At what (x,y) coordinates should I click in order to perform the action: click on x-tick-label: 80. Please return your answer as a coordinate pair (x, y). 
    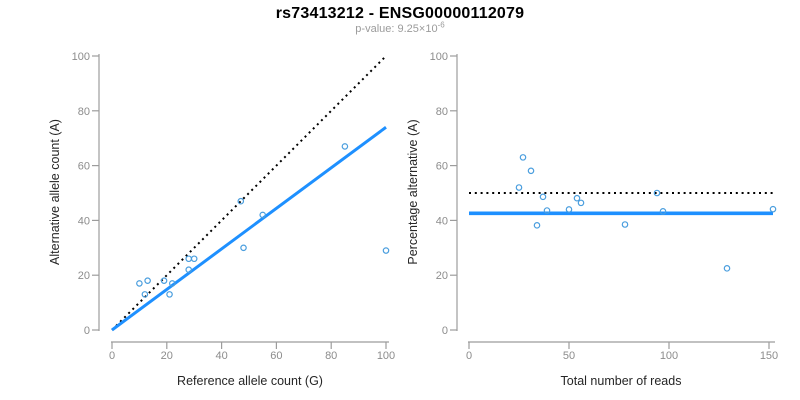
    Looking at the image, I should click on (331, 356).